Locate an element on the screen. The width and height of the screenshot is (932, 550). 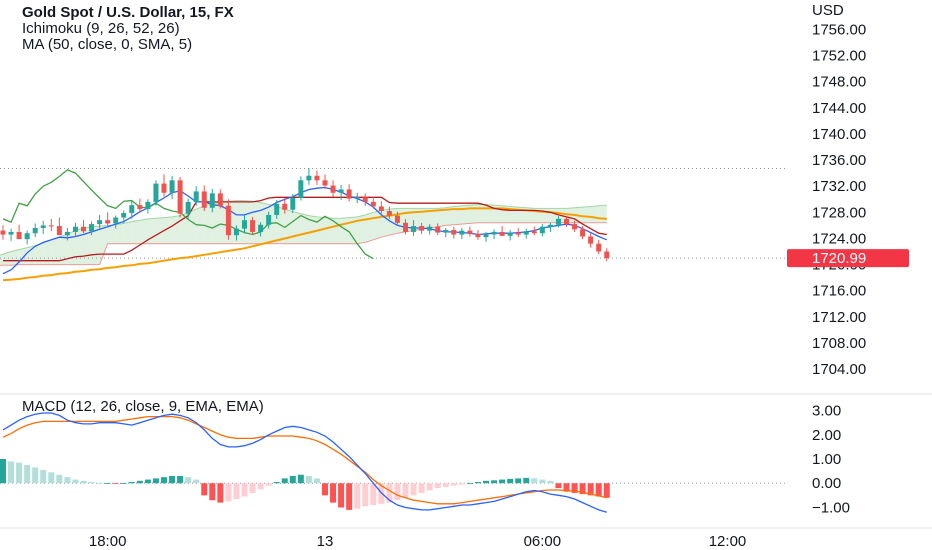
macd-axis-label: 1.00 is located at coordinates (826, 459).